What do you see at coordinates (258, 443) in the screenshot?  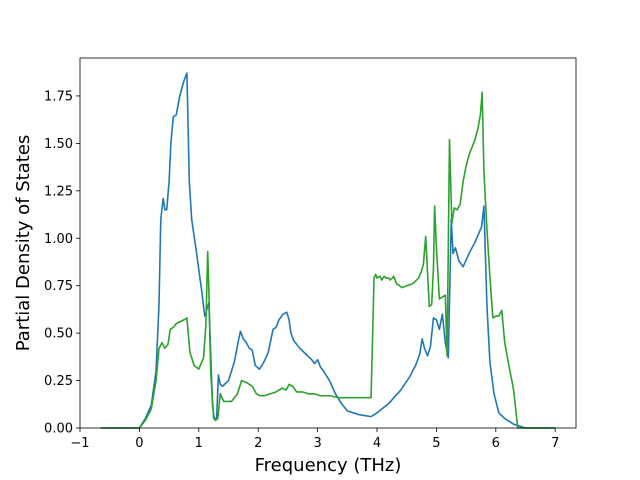 I see `x-tick-label: 2` at bounding box center [258, 443].